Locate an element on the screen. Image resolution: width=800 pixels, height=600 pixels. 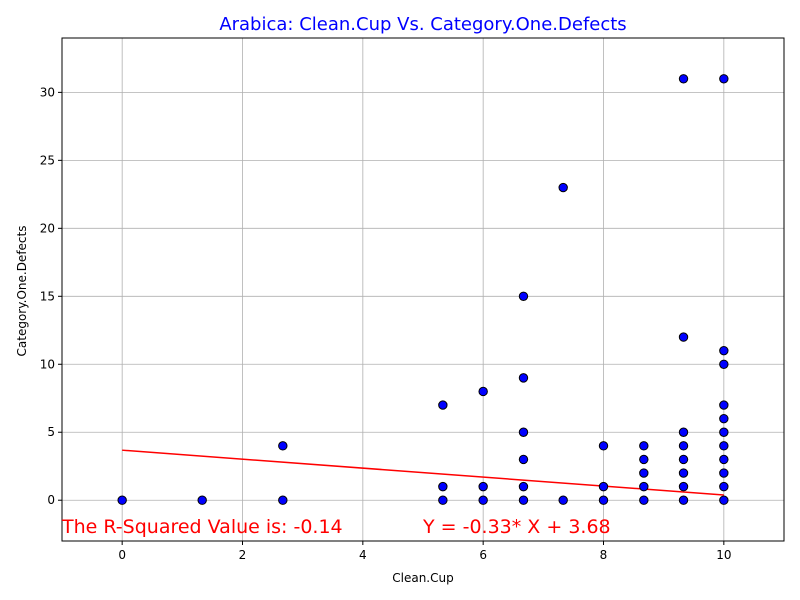
y-tick-label: 5 is located at coordinates (51, 432).